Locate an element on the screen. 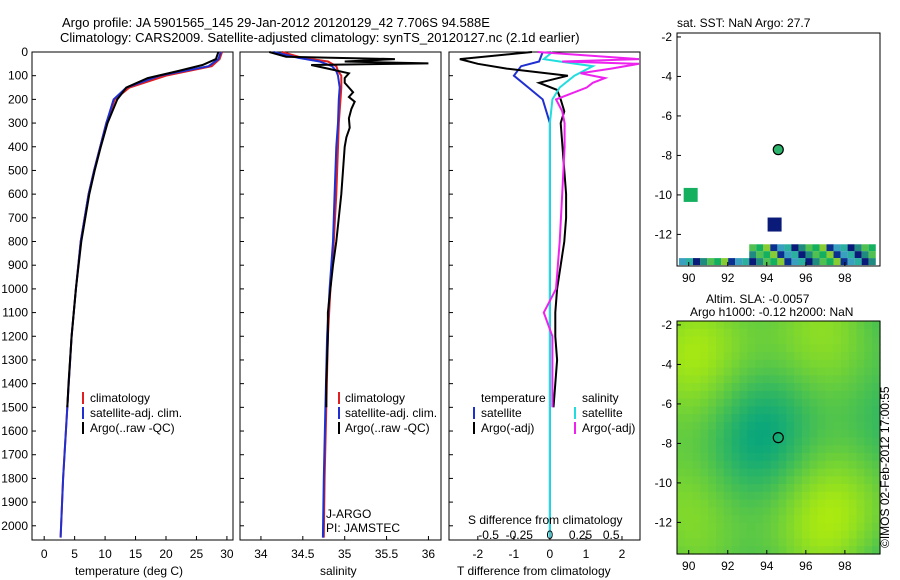 This screenshot has width=900, height=580. x-tick-label: 2 is located at coordinates (622, 554).